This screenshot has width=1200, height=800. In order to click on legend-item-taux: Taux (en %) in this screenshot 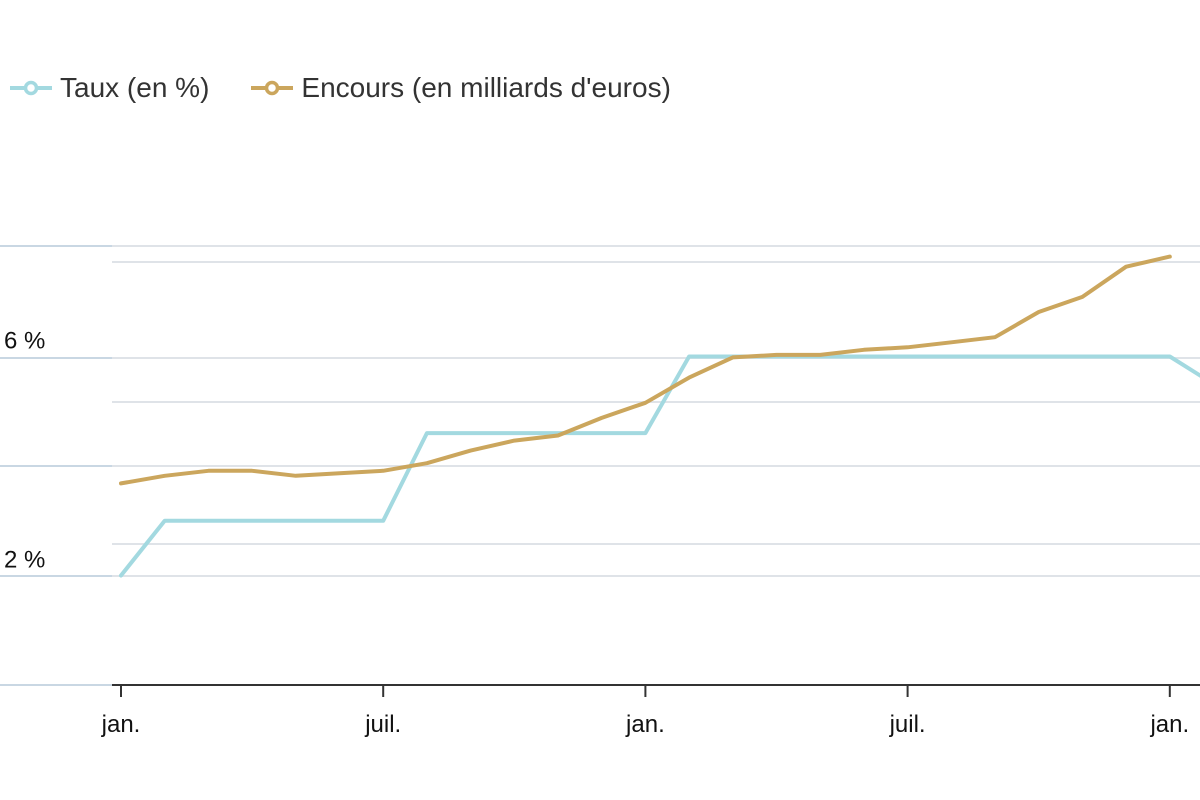, I will do `click(109, 88)`.